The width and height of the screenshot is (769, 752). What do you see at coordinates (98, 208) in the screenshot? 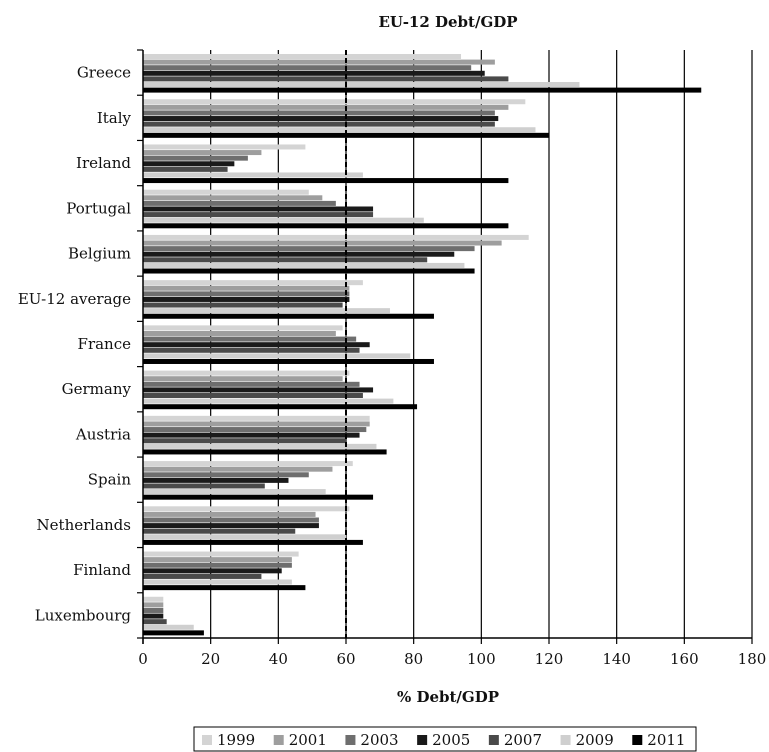
I see `category-label: Portugal` at bounding box center [98, 208].